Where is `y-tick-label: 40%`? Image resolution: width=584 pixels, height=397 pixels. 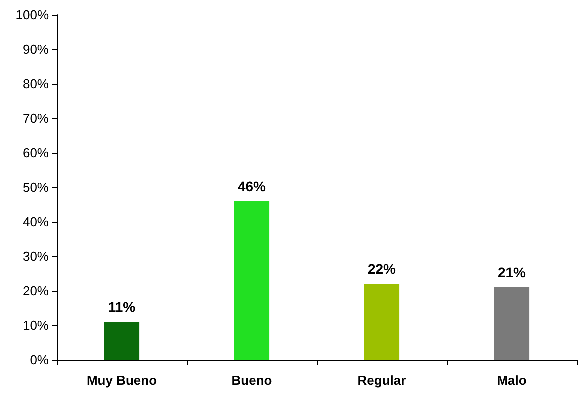 y-tick-label: 40% is located at coordinates (36, 222).